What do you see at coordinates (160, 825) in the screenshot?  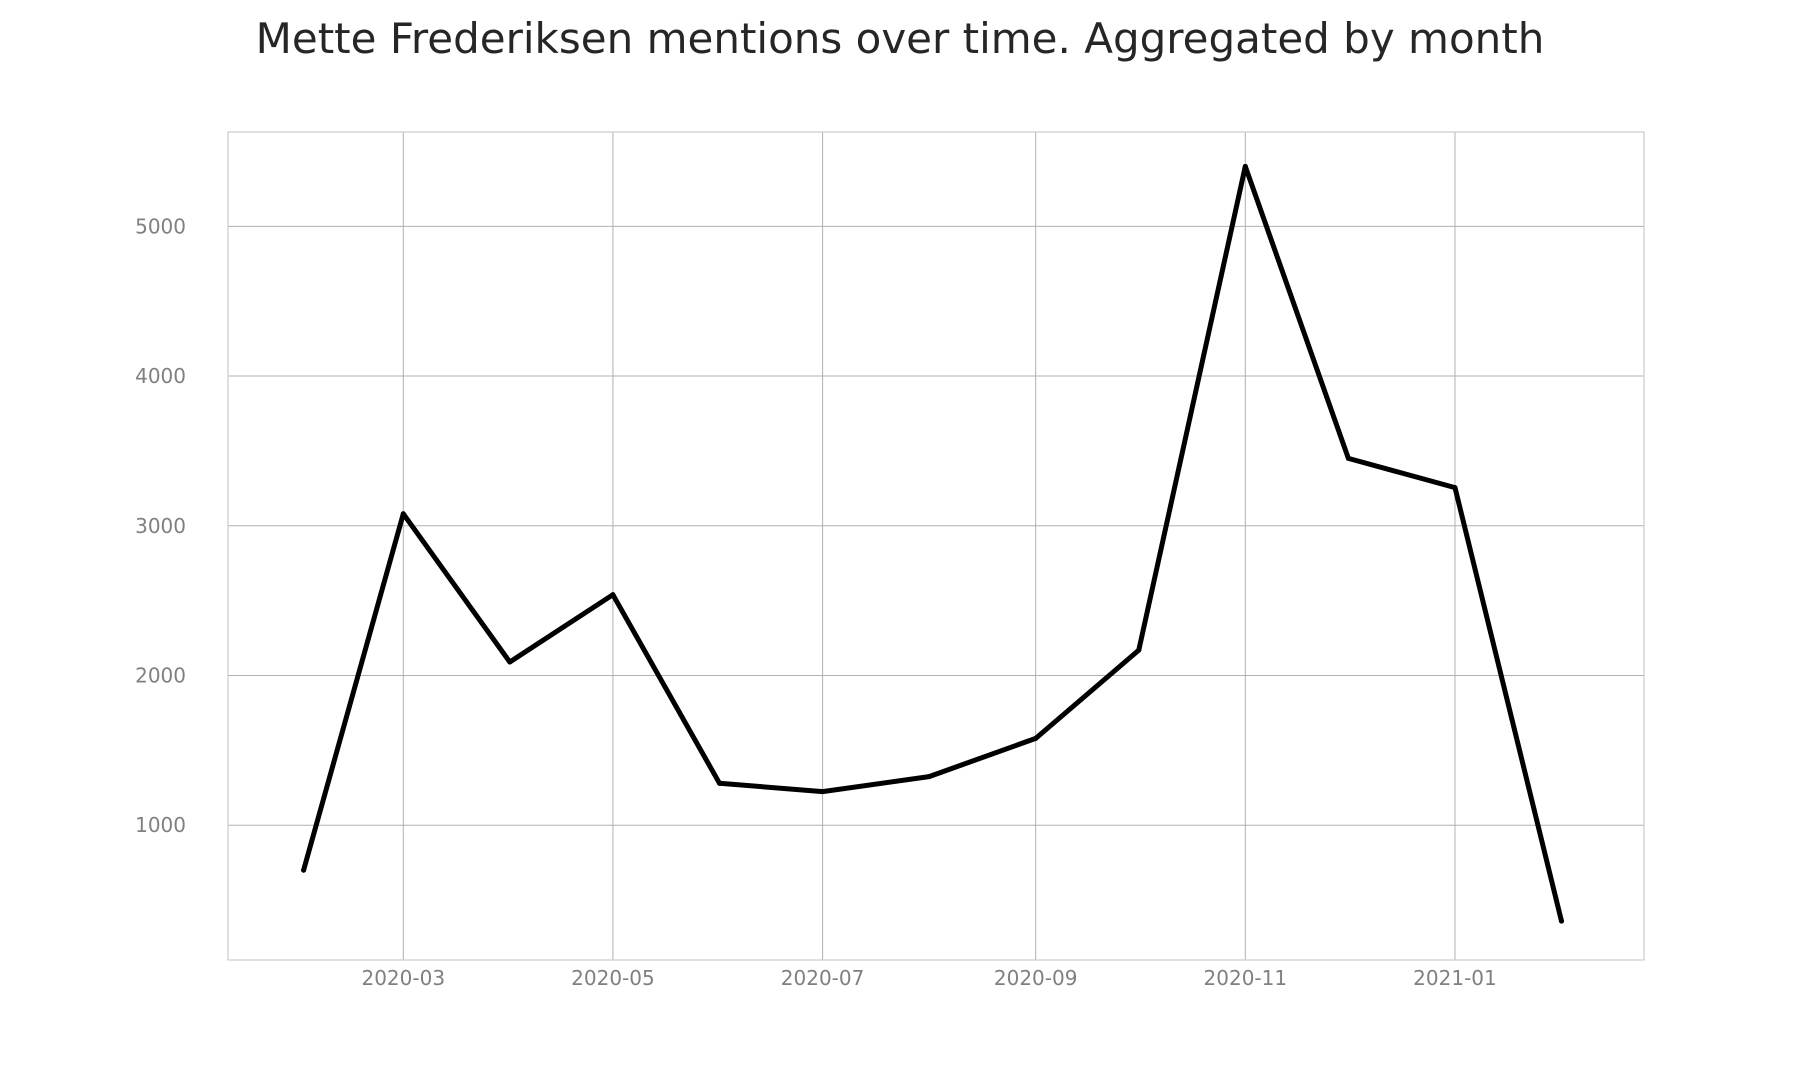 I see `y-tick-label: 1000` at bounding box center [160, 825].